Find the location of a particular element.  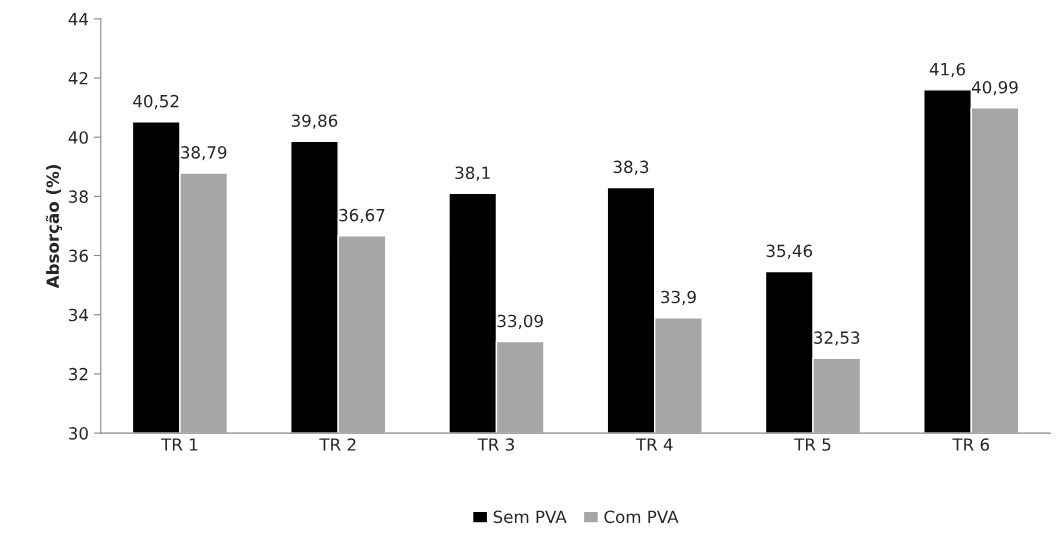

data-label: 32,53 is located at coordinates (837, 338).